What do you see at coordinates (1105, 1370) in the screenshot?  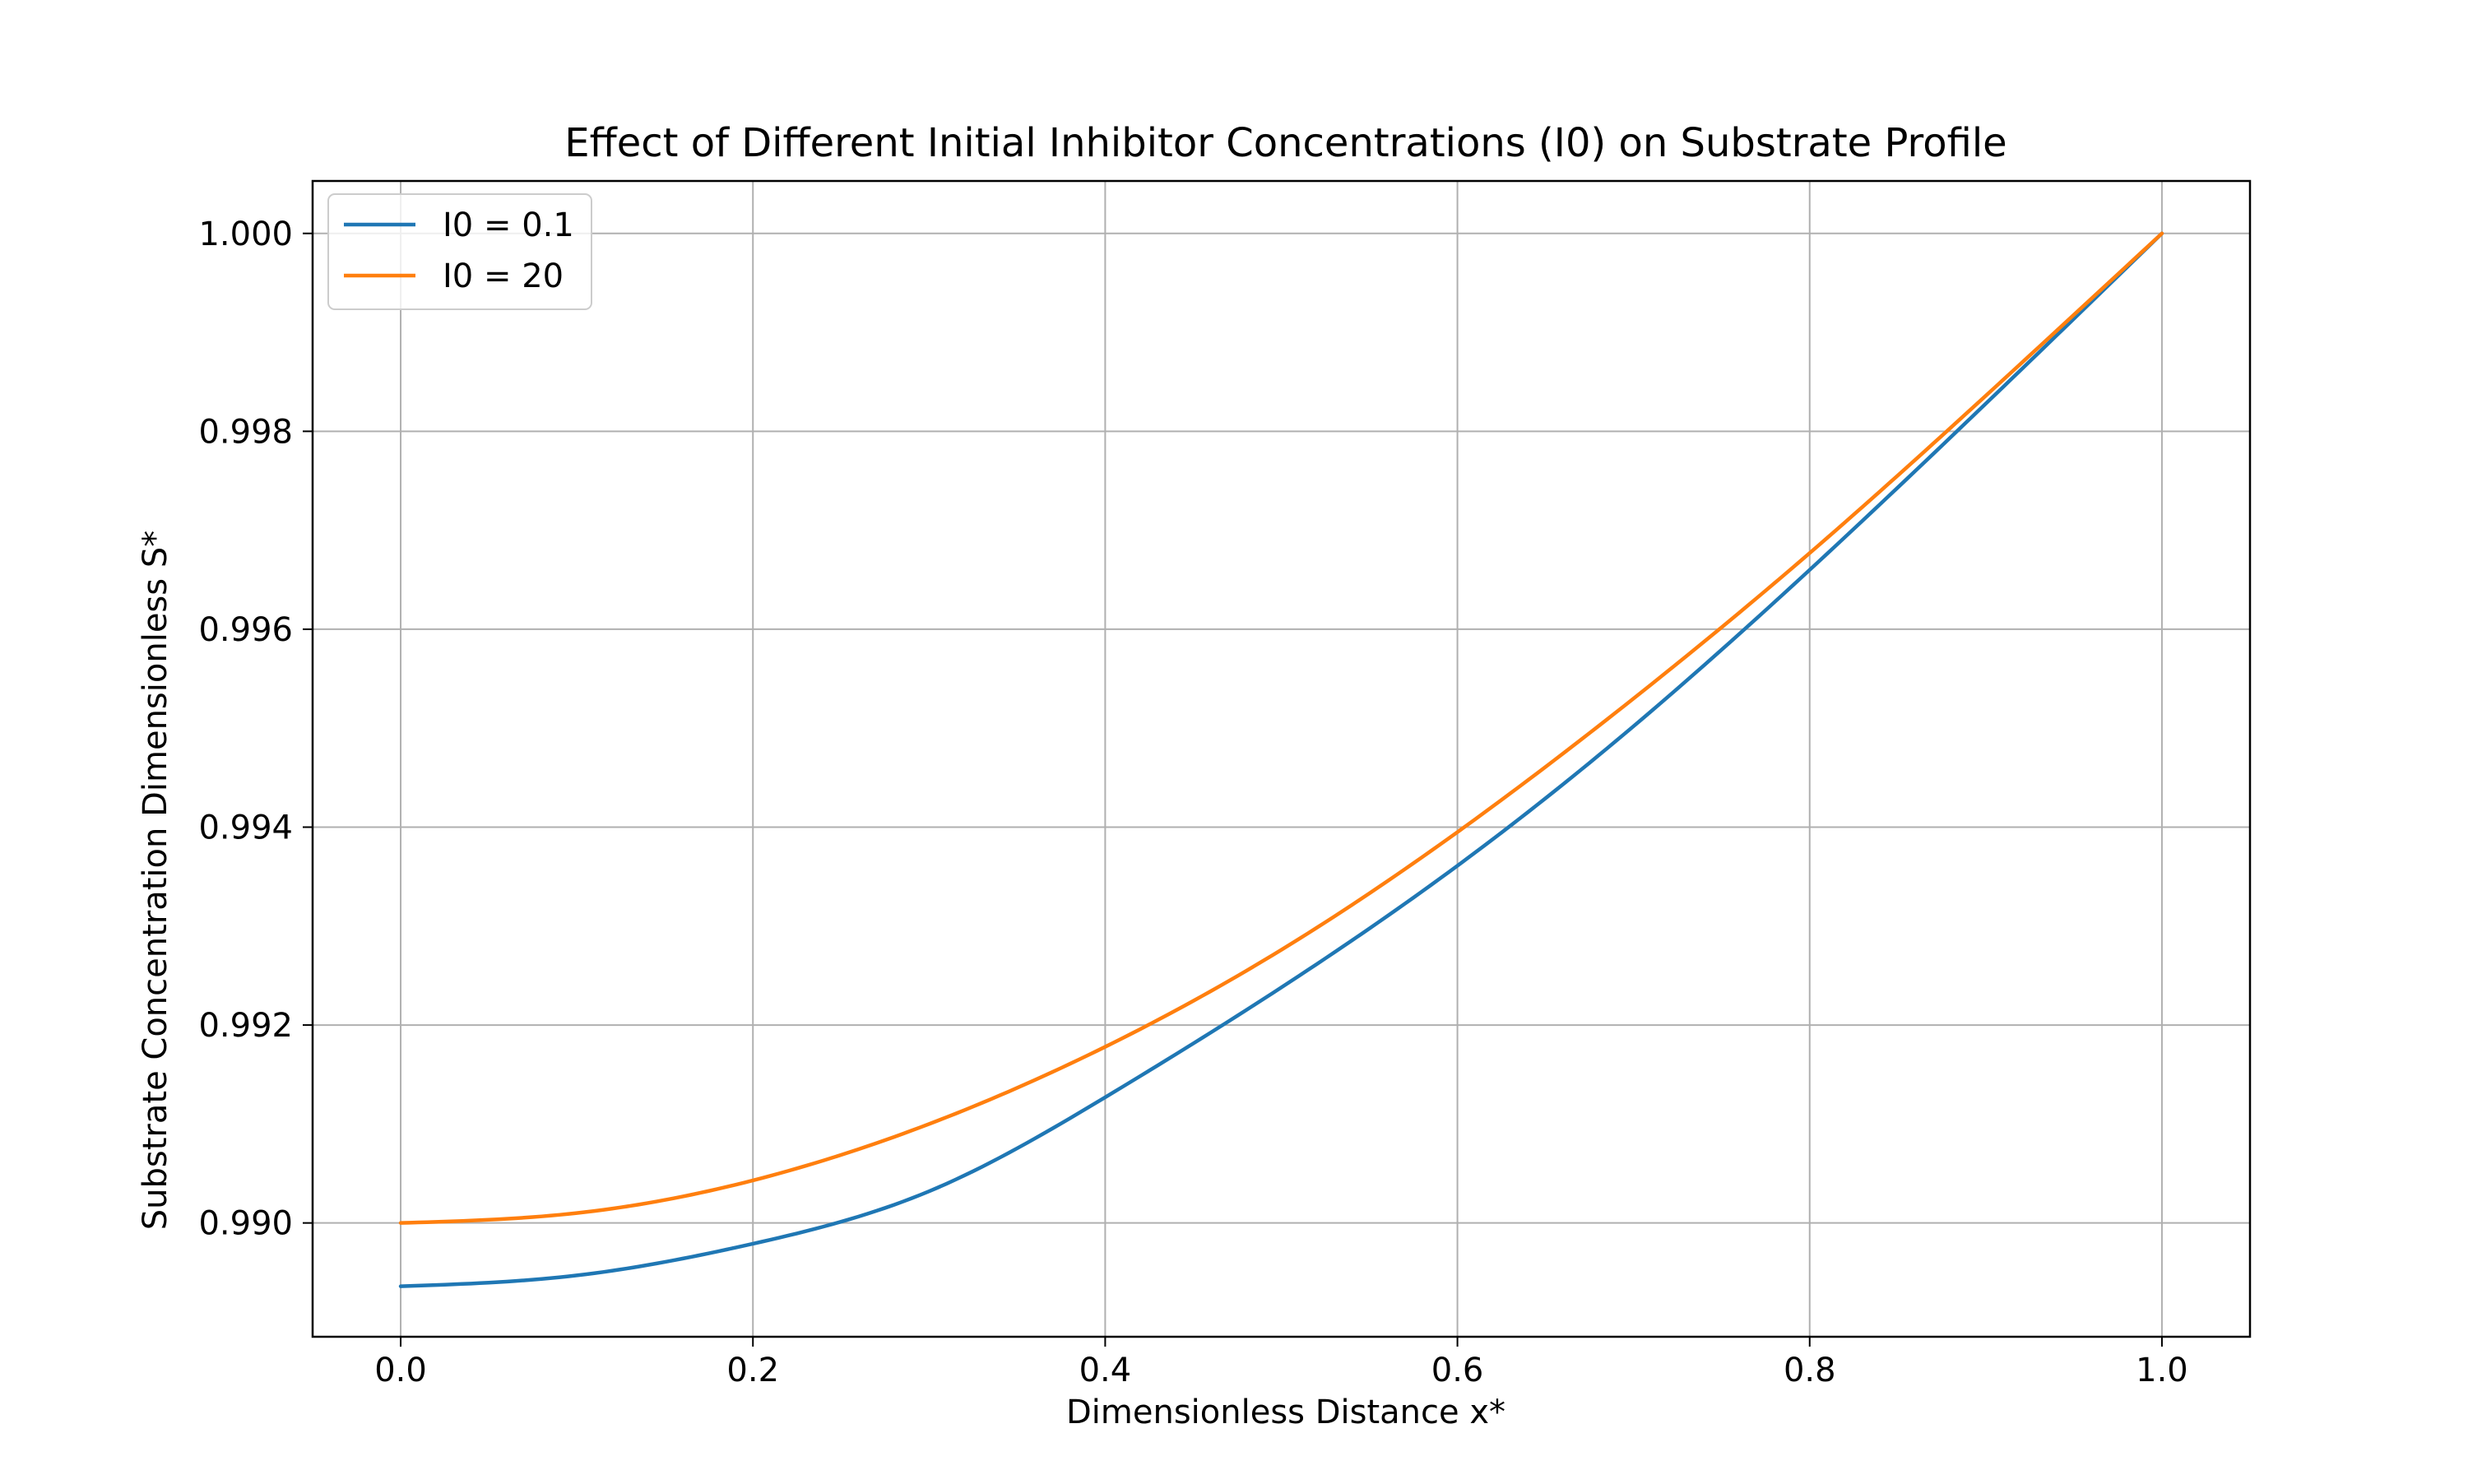 I see `x-tick-label: 0.4` at bounding box center [1105, 1370].